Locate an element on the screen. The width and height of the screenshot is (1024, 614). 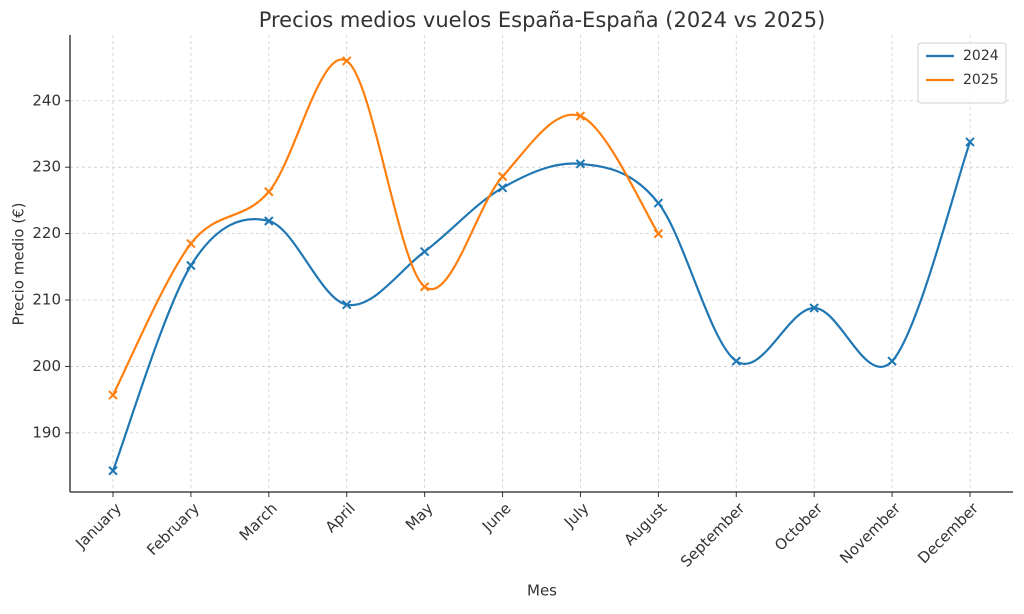
y-tick-label: 190 is located at coordinates (46, 432).